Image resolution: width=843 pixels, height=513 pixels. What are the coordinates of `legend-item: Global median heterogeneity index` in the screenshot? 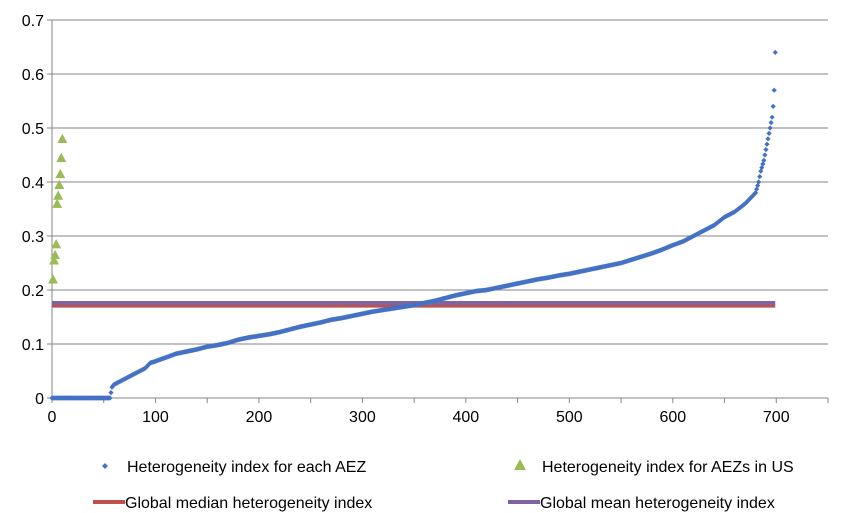 It's located at (232, 503).